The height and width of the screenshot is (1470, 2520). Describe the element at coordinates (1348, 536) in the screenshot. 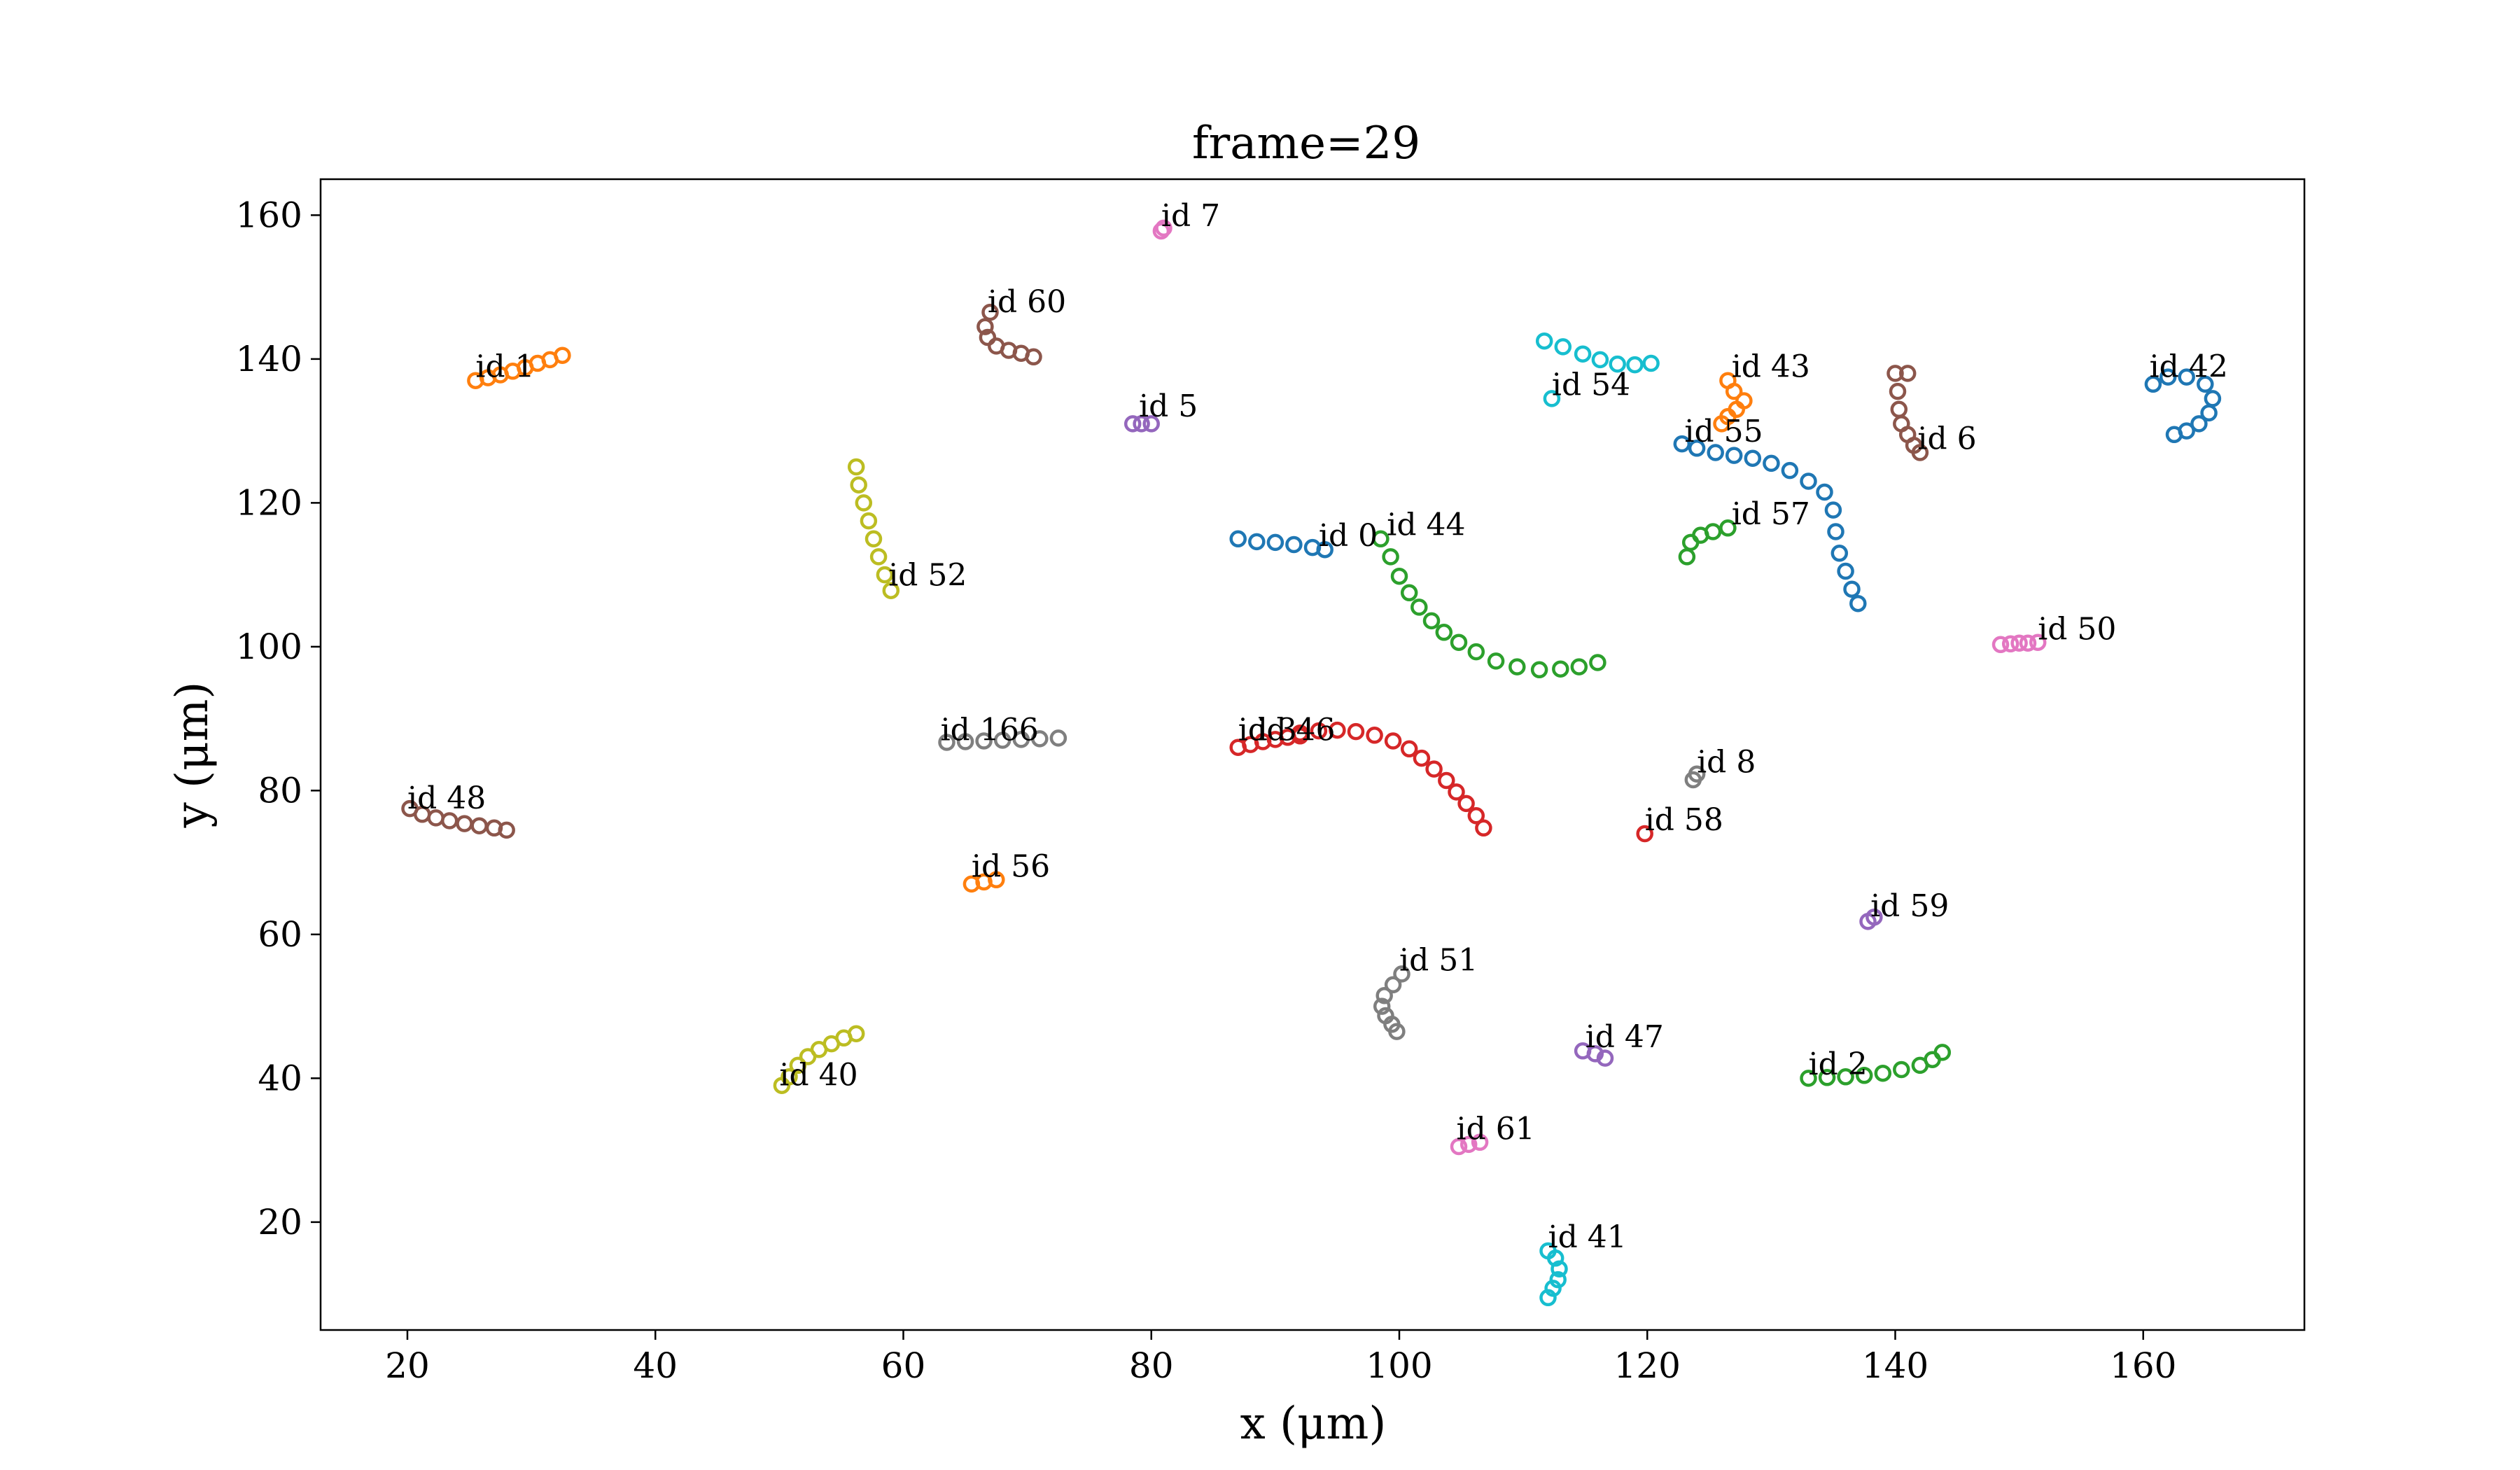

I see `track-id-label: id 0` at that location.